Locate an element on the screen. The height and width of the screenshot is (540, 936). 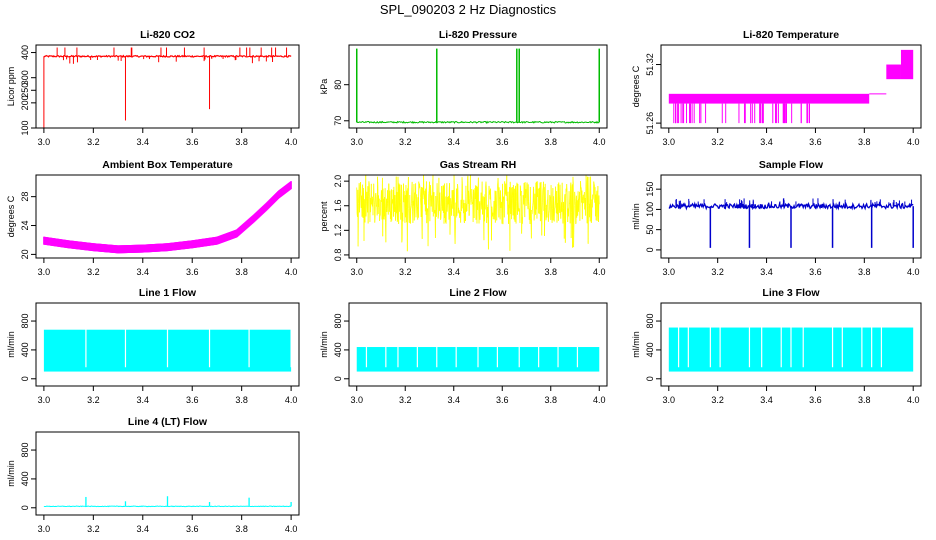
y-tick-label: 50 is located at coordinates (650, 230).